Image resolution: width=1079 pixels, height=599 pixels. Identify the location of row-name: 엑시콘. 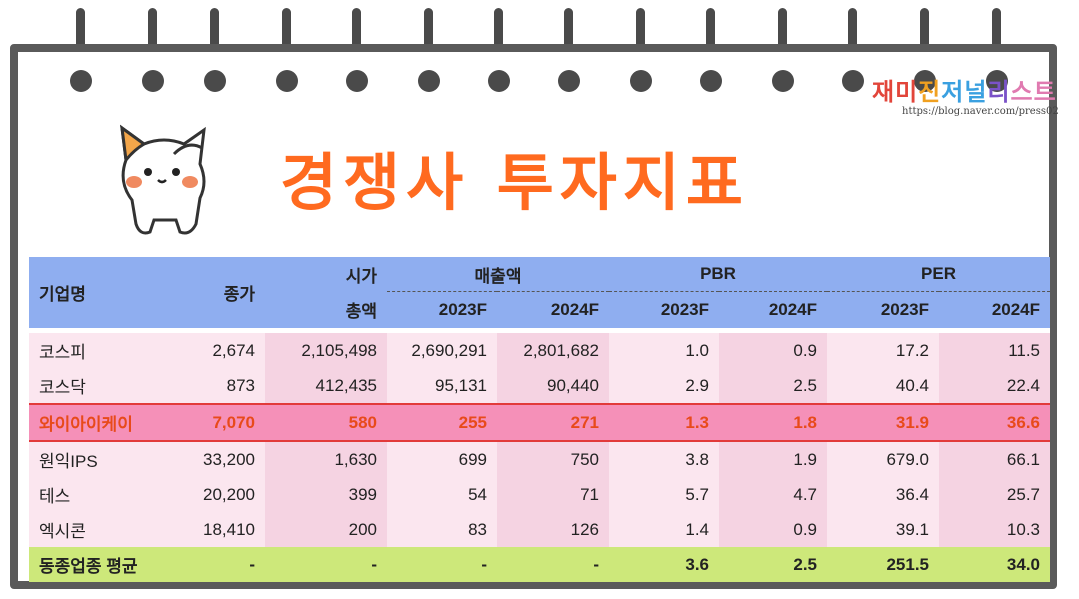
(99, 529).